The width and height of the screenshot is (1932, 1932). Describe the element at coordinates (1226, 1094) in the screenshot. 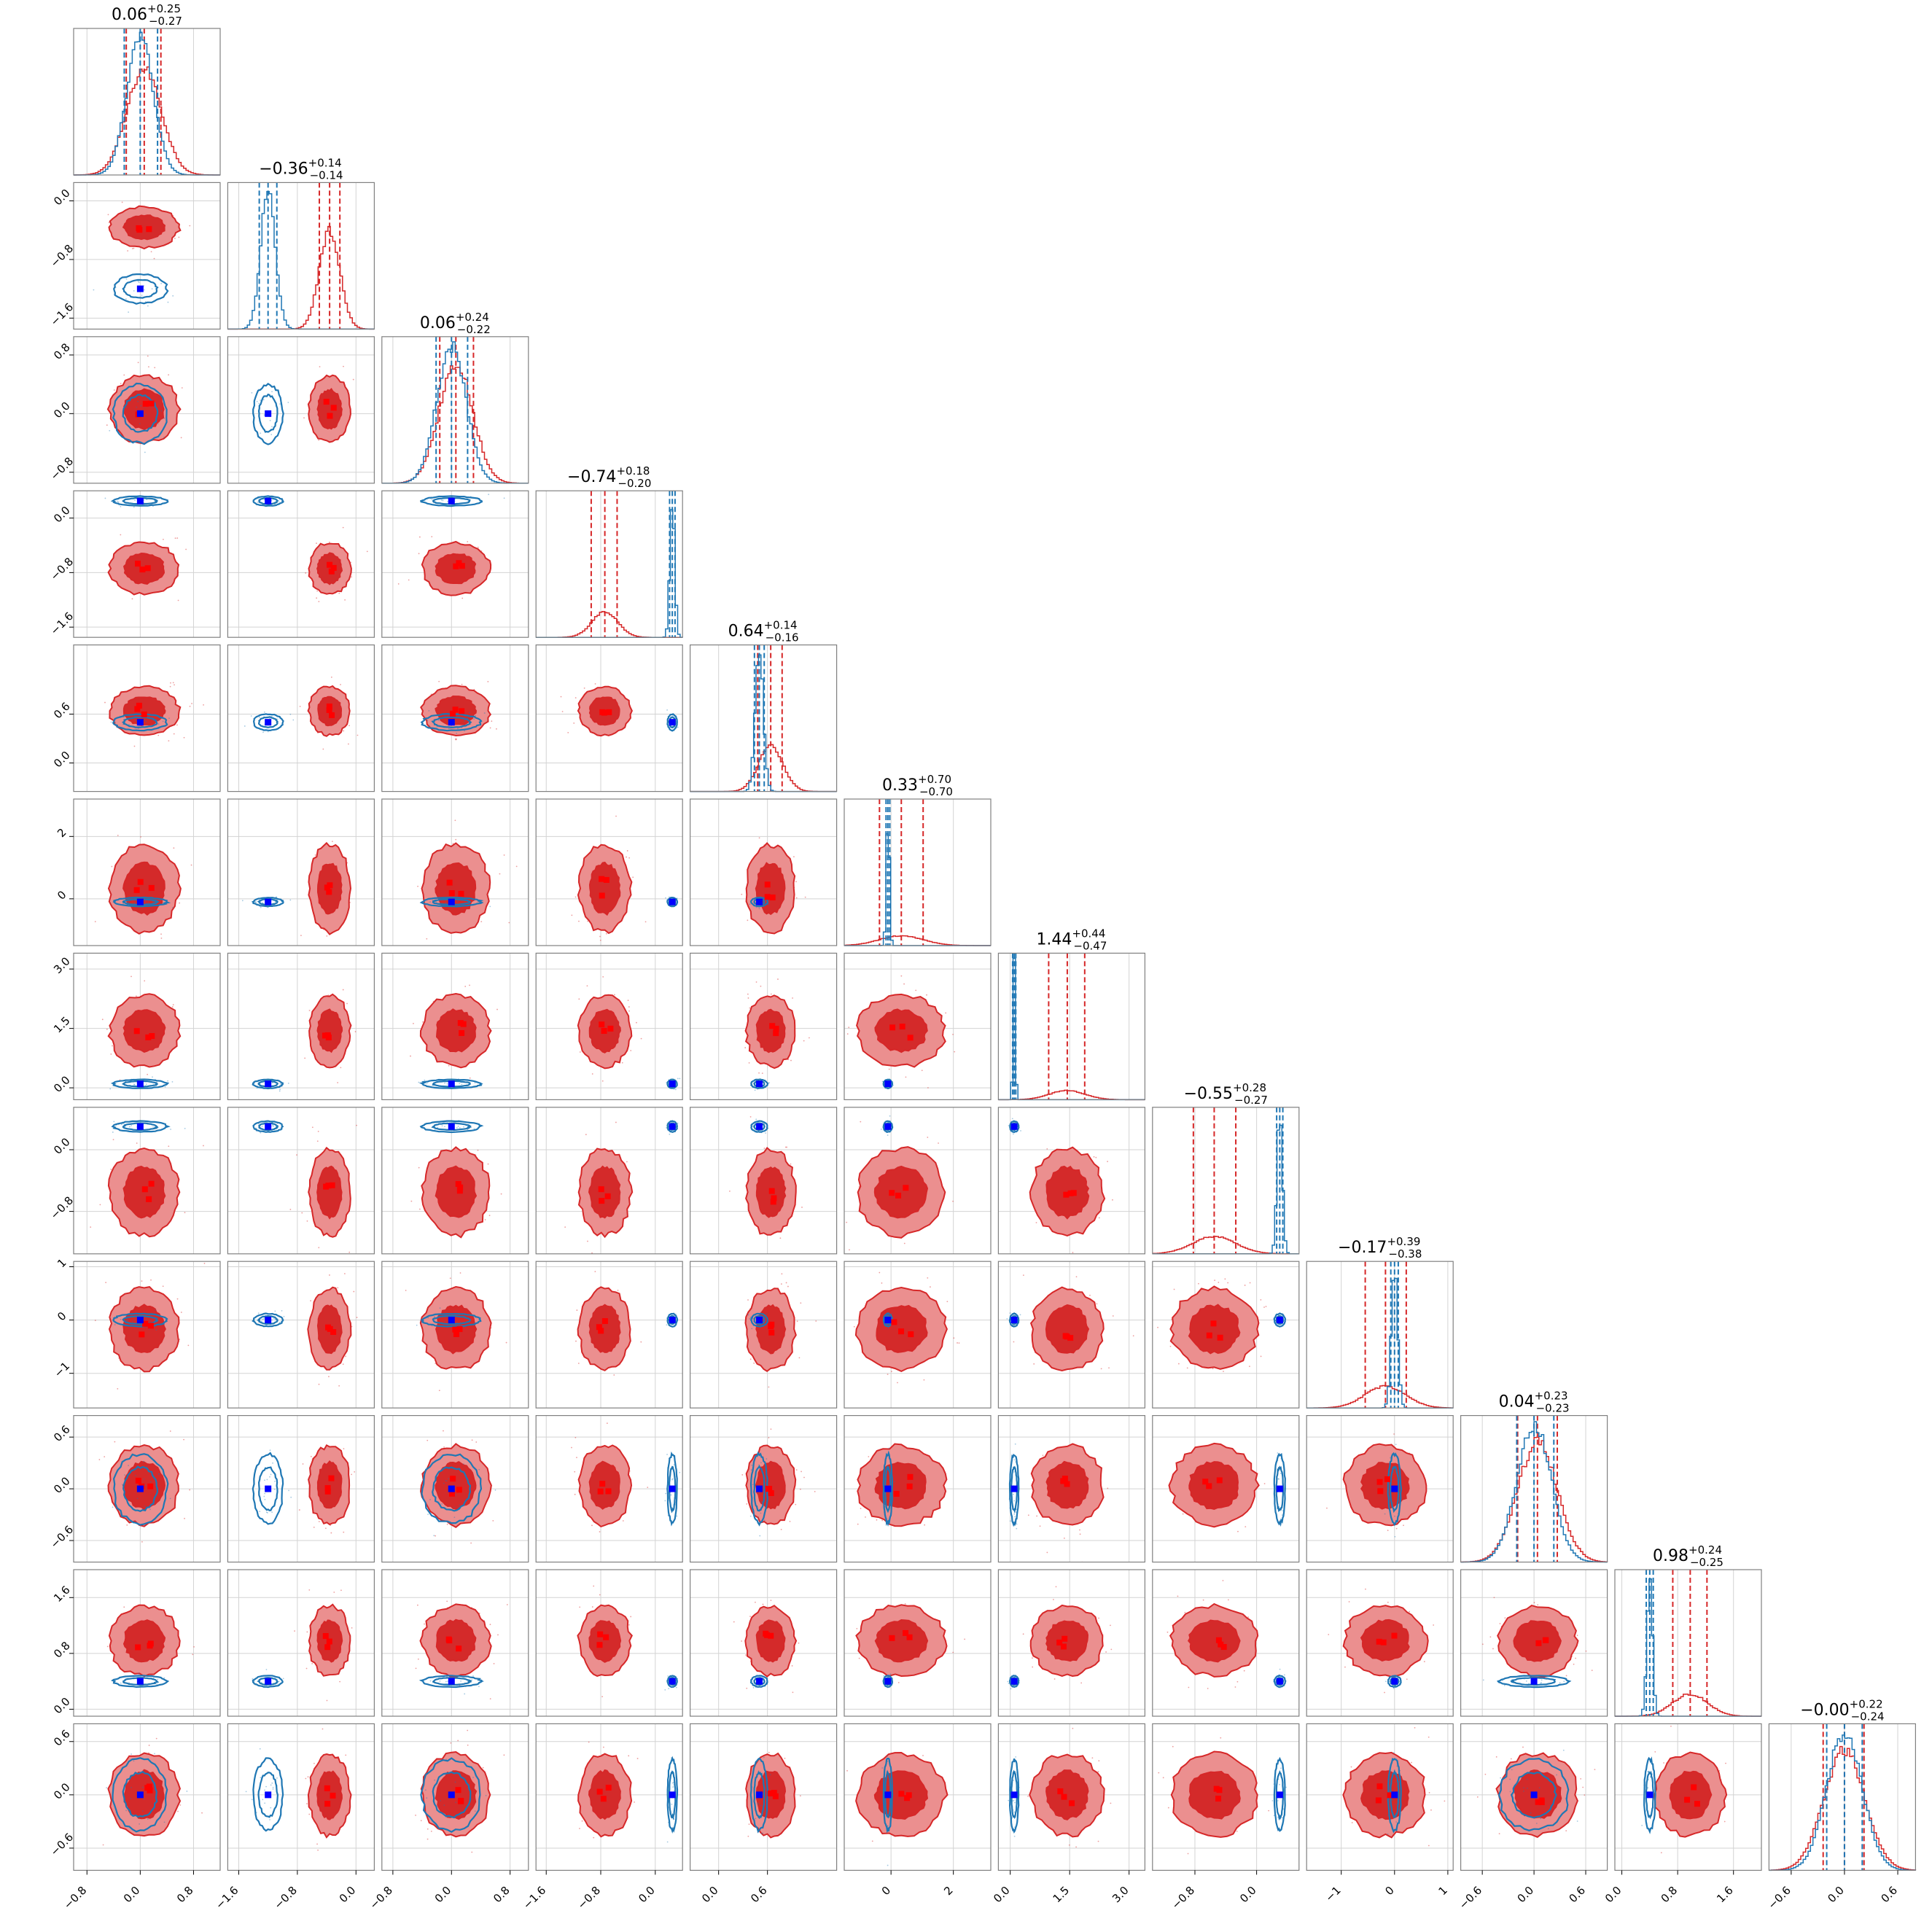

I see `panel-title: −0.55+0.28 −0.27` at that location.